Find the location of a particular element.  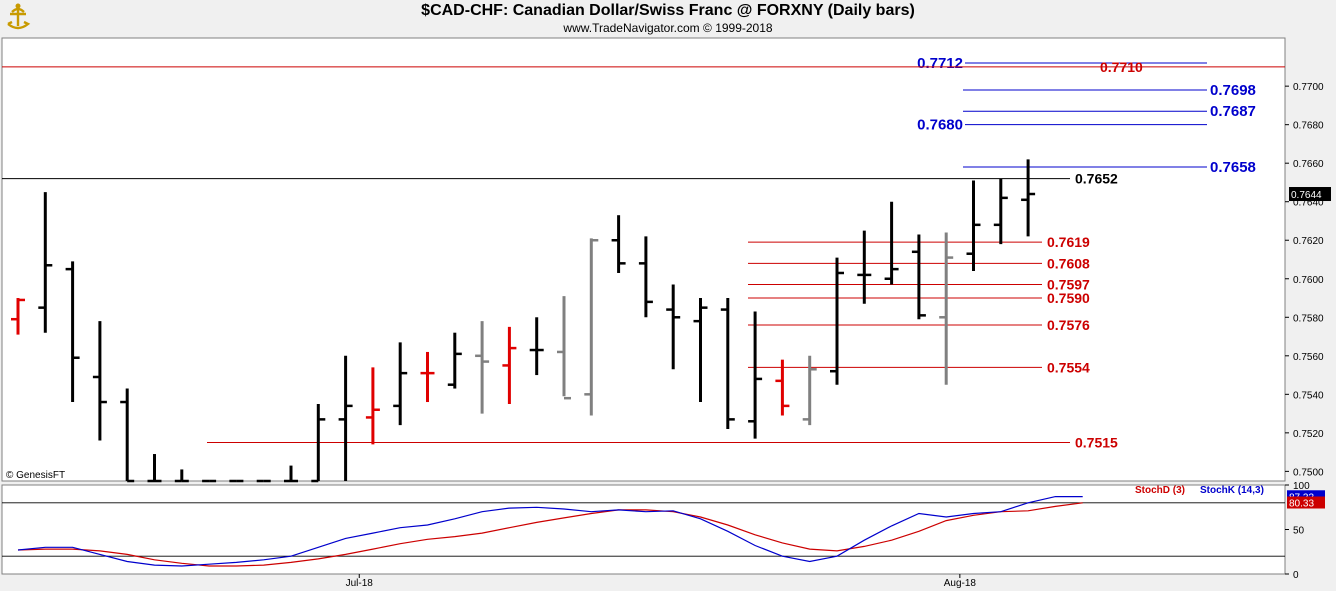

price-tick-label: 0.7600 is located at coordinates (1308, 280).